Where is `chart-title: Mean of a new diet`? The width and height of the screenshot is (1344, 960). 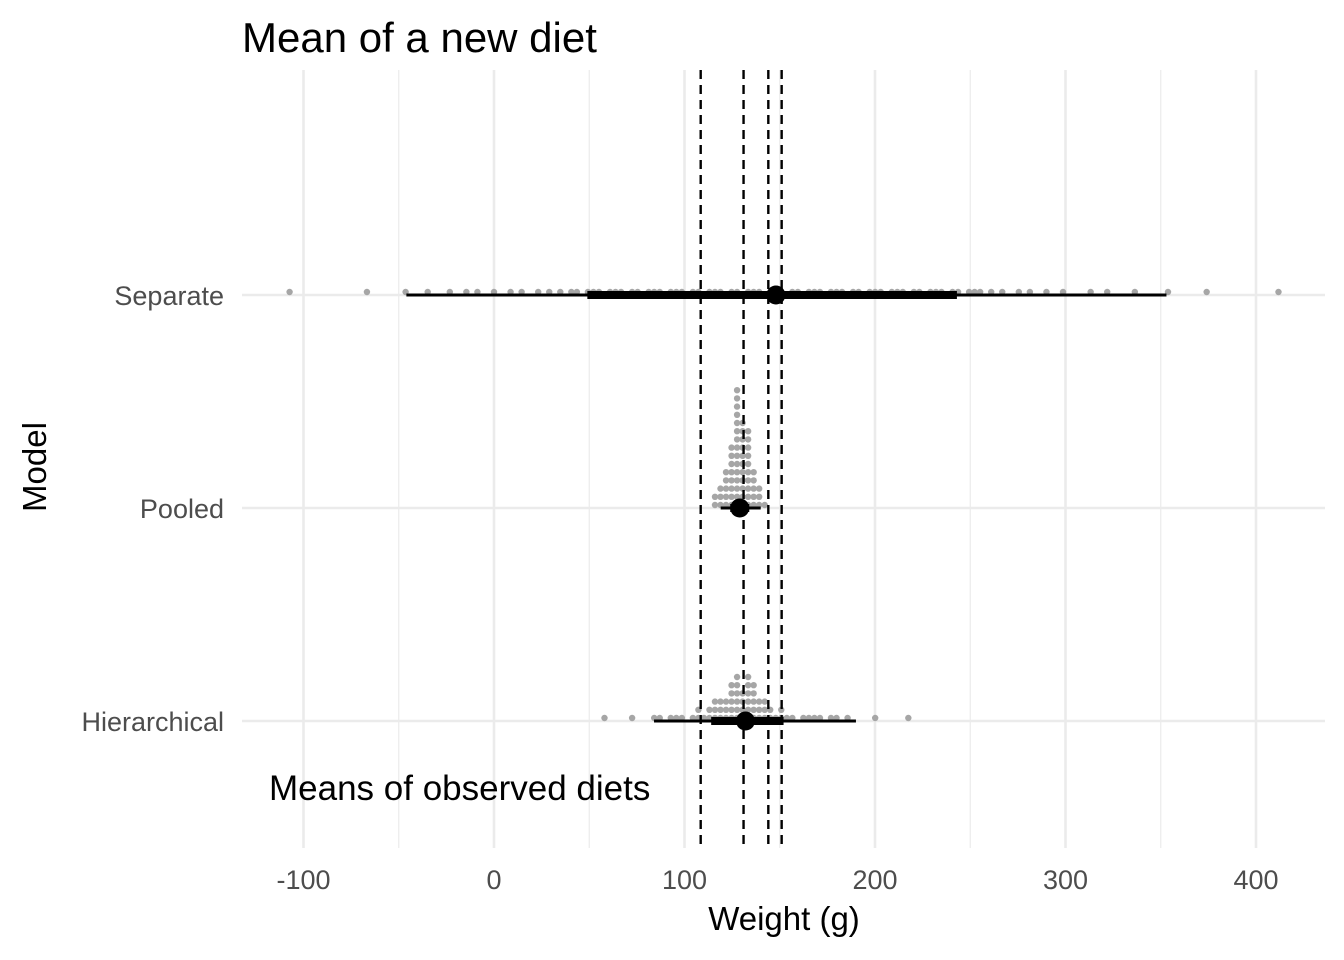
chart-title: Mean of a new diet is located at coordinates (419, 37).